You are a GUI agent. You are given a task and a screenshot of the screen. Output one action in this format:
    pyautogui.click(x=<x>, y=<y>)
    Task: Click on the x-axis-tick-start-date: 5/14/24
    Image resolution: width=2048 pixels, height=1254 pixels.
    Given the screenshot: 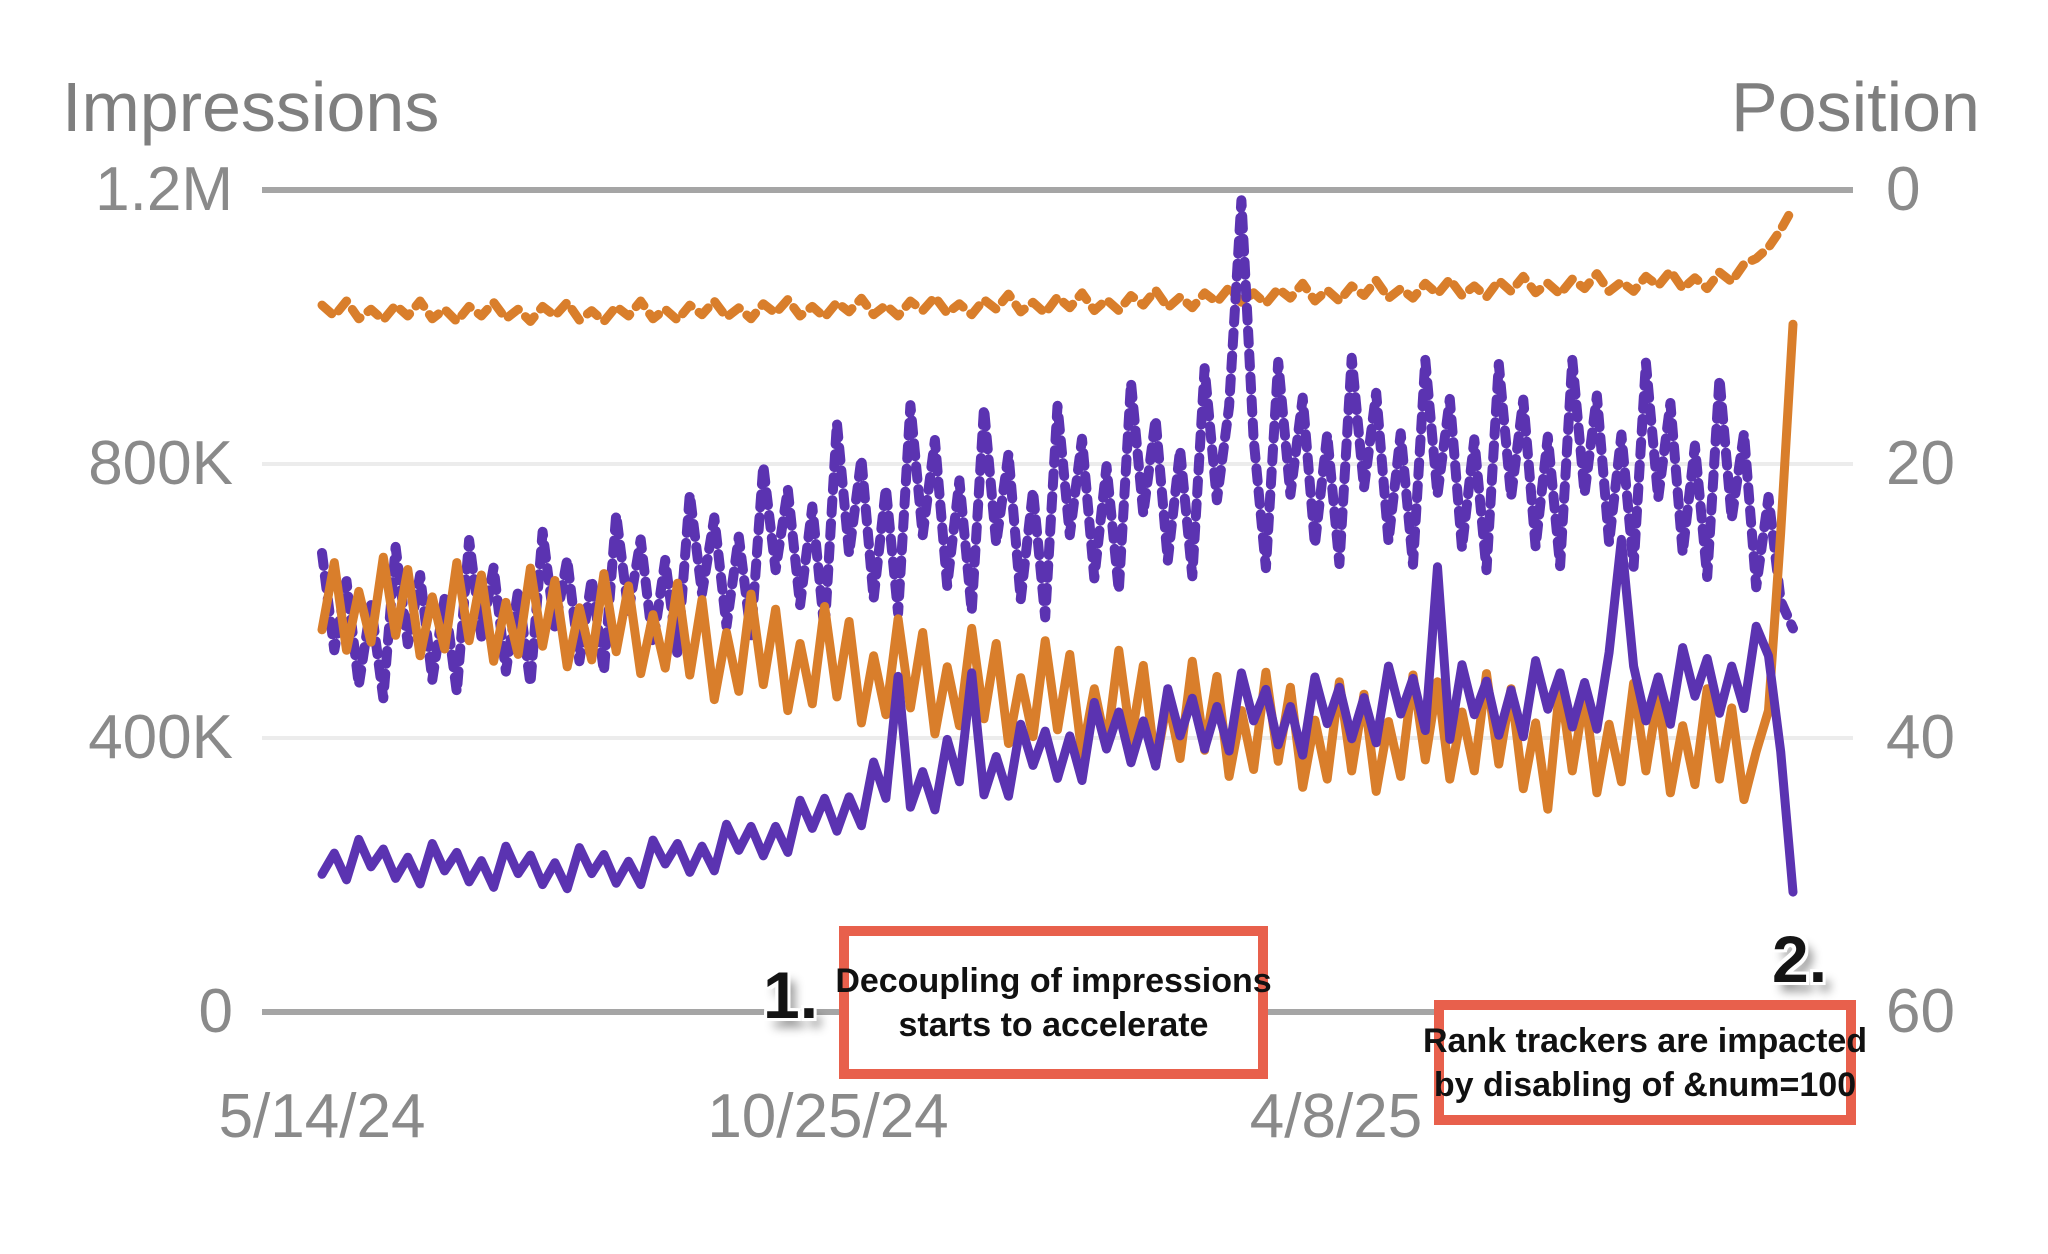 What is the action you would take?
    pyautogui.click(x=322, y=1116)
    